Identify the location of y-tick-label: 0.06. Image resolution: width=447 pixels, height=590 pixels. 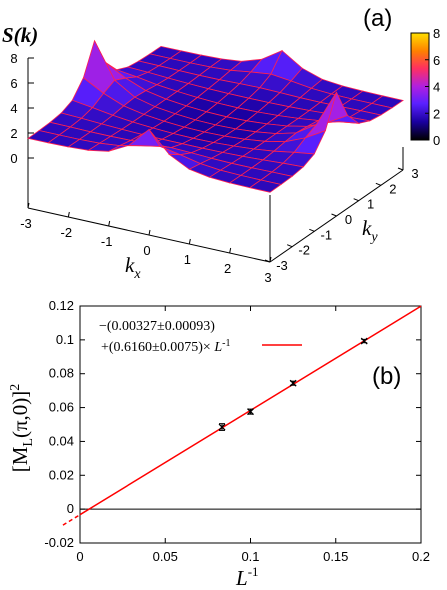
(61, 407).